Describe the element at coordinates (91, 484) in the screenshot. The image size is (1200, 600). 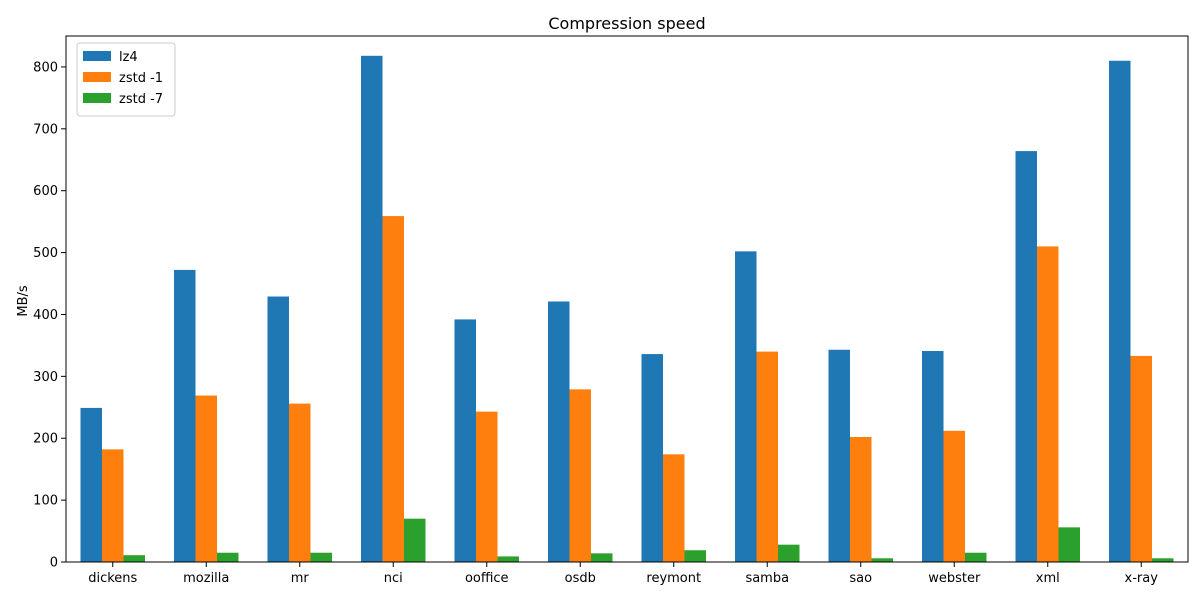
I see `bar-lz4-dickens` at that location.